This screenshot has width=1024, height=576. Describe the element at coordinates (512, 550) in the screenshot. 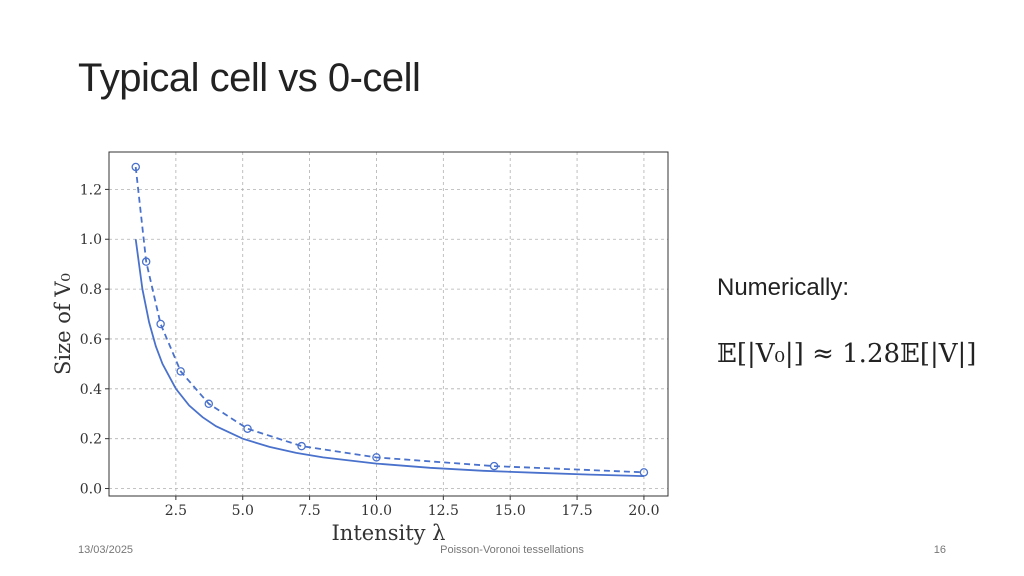

I see `footer-title: Poisson-Voronoi tessellations` at that location.